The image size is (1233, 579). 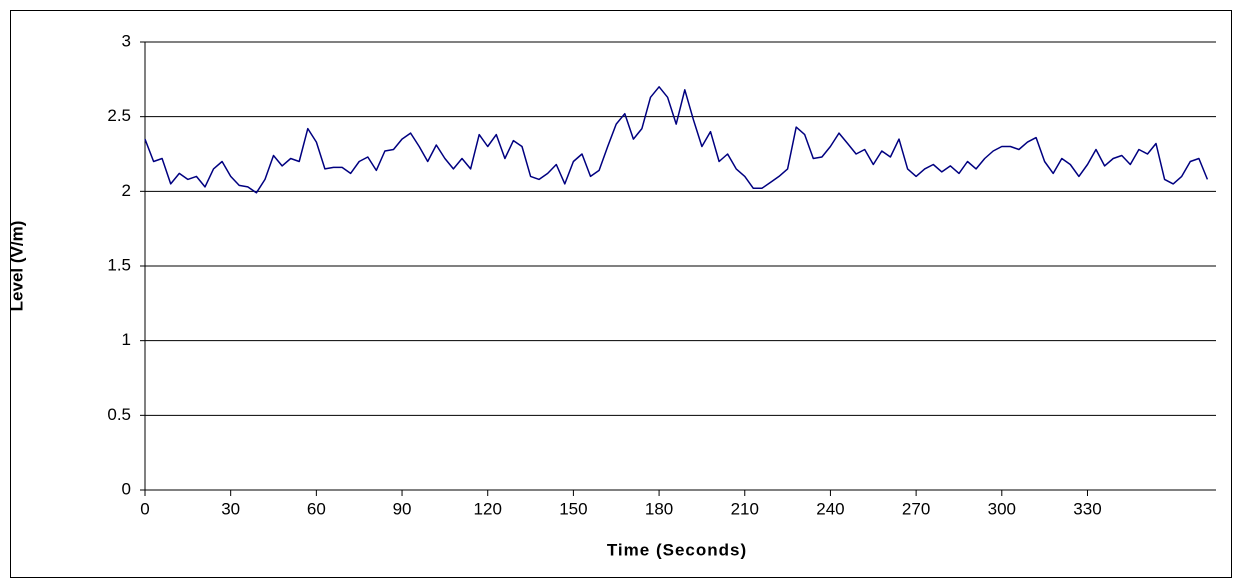 What do you see at coordinates (916, 508) in the screenshot?
I see `x-tick-label: 270` at bounding box center [916, 508].